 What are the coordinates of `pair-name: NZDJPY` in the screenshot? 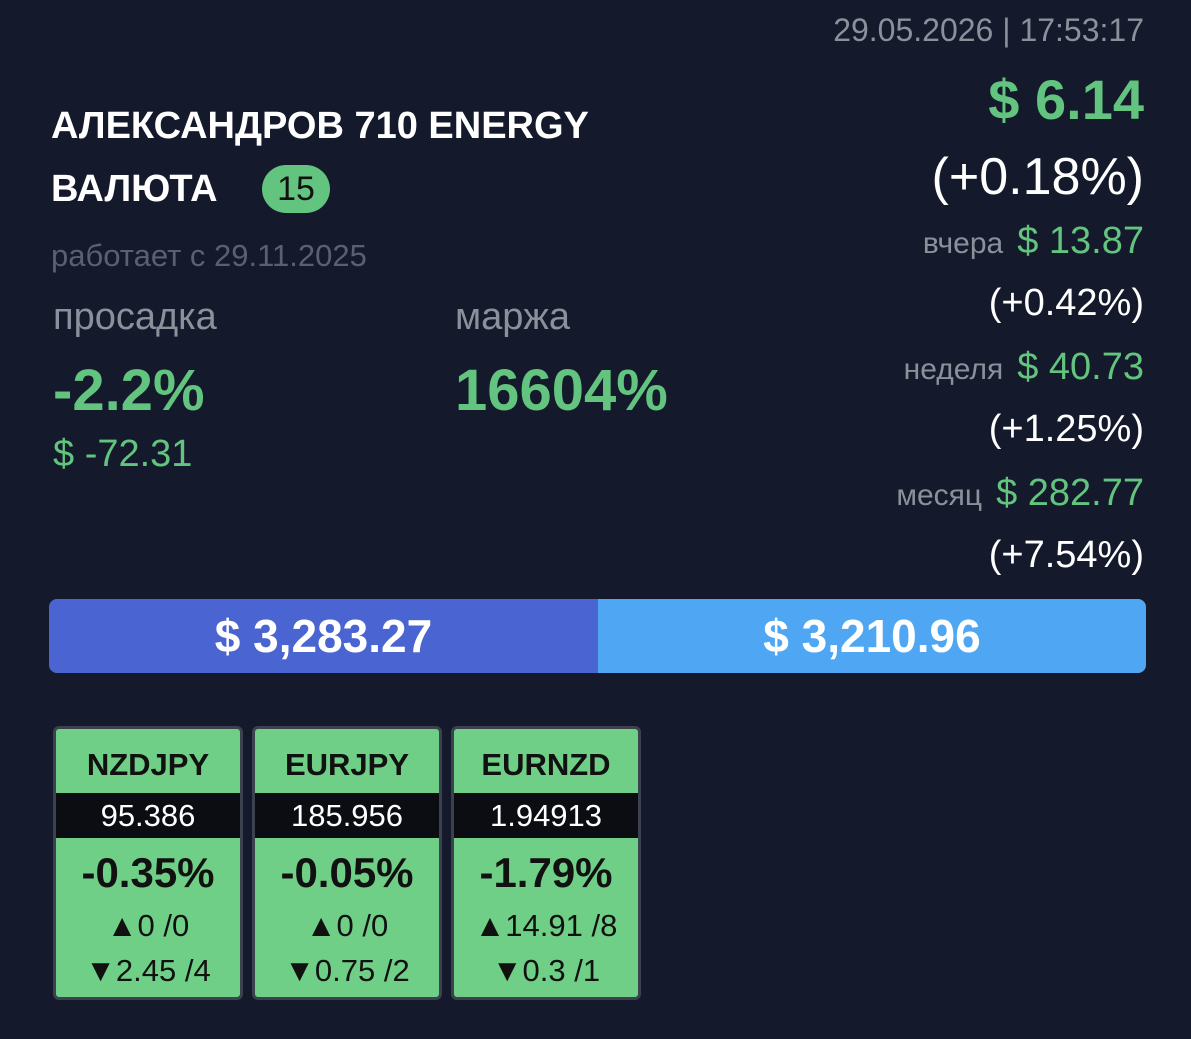 It's located at (148, 764).